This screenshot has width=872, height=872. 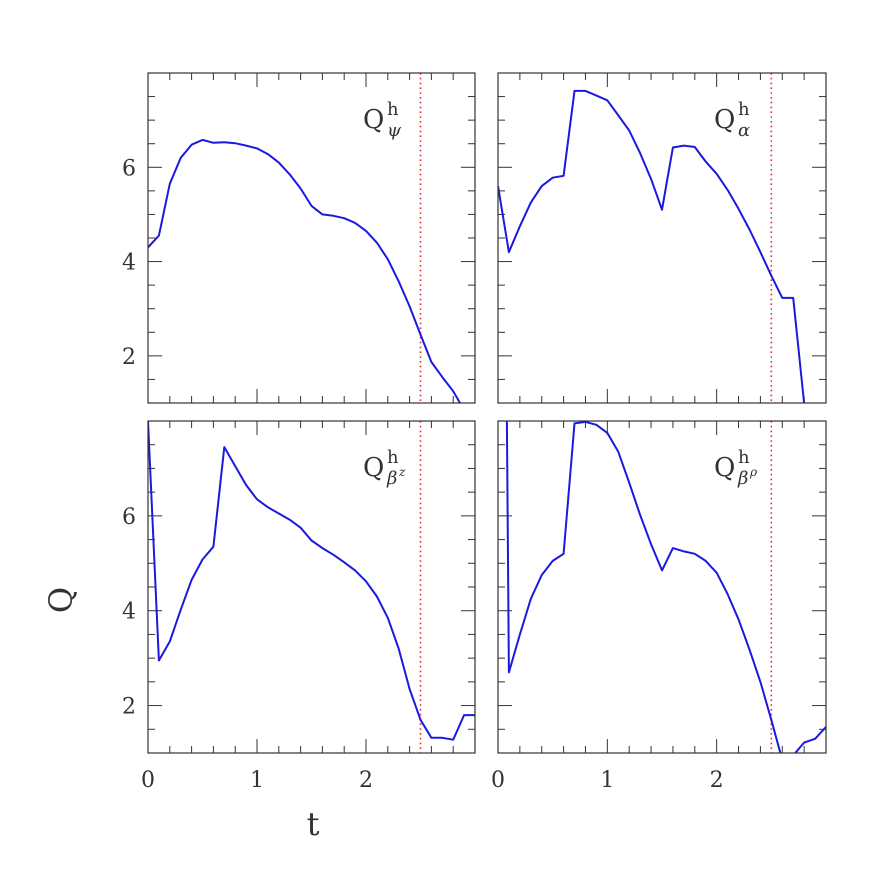 I want to click on panel-label-sub: α, so click(x=744, y=130).